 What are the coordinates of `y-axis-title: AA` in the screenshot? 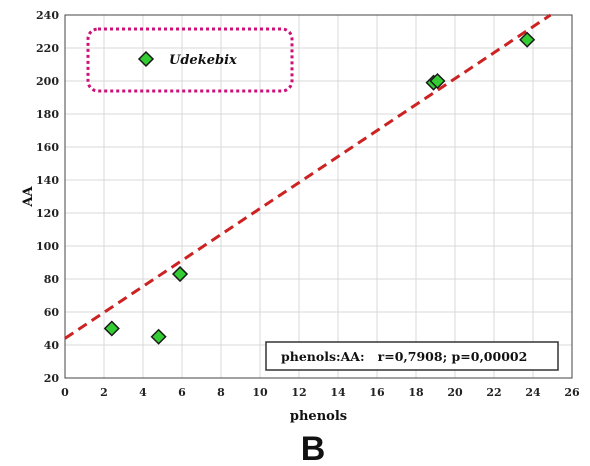 It's located at (28, 197).